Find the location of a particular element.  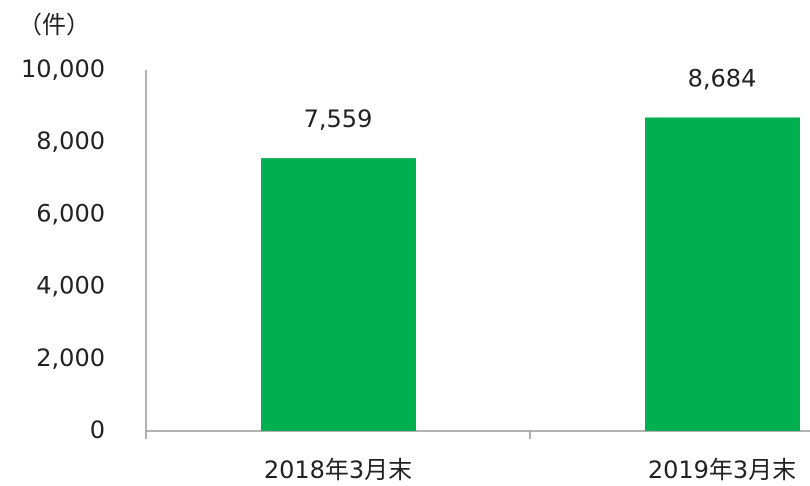

y-tick-label: 10,000 is located at coordinates (63, 69).